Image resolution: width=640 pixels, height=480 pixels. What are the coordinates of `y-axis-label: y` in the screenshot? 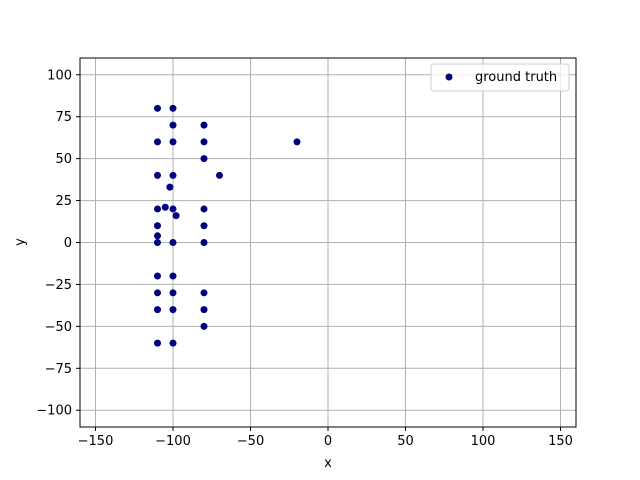 It's located at (20, 242).